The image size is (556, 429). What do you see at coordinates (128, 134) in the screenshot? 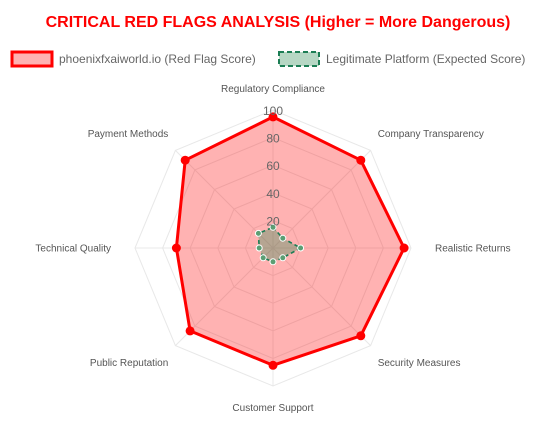
I see `axis-label-payment-methods: Payment Methods` at bounding box center [128, 134].